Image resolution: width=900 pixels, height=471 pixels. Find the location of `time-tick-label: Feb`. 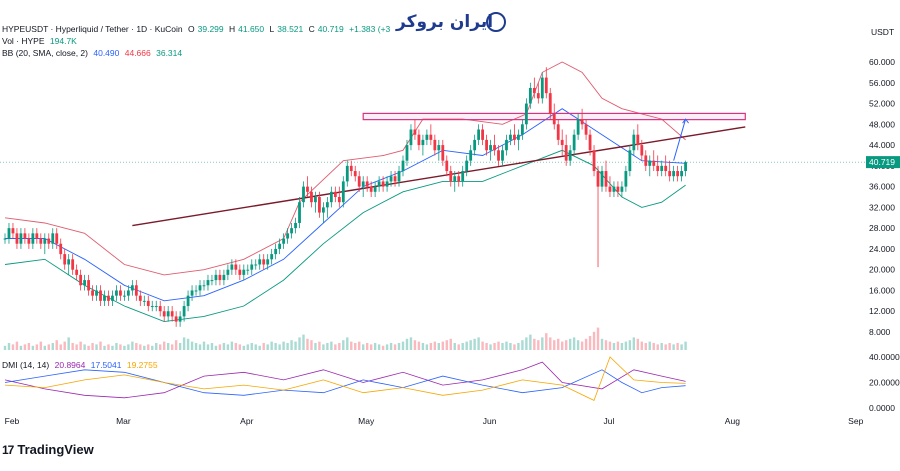

time-tick-label: Feb is located at coordinates (12, 421).